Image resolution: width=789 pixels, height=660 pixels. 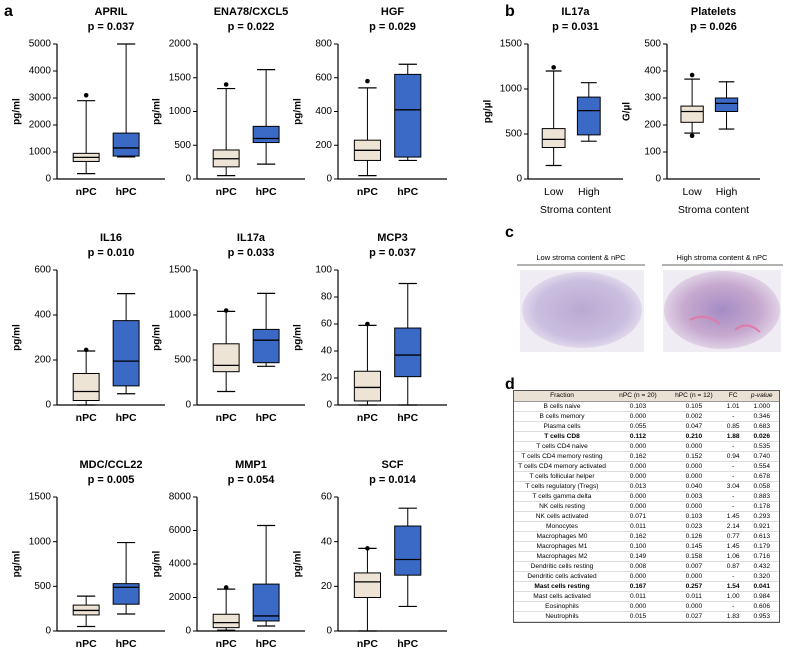 I want to click on table-cell: 0.103, so click(x=638, y=406).